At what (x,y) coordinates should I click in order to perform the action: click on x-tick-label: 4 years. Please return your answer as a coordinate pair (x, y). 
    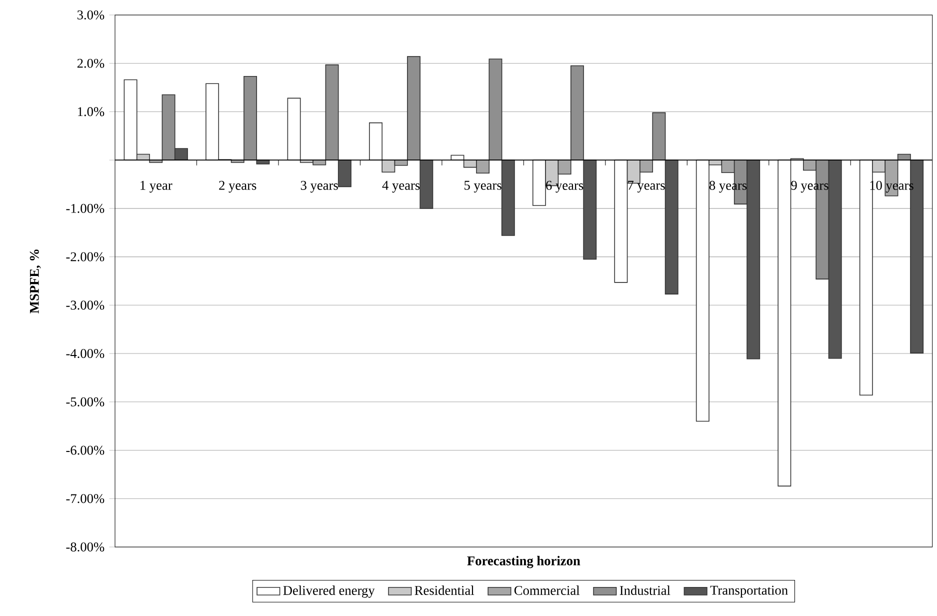
    Looking at the image, I should click on (401, 186).